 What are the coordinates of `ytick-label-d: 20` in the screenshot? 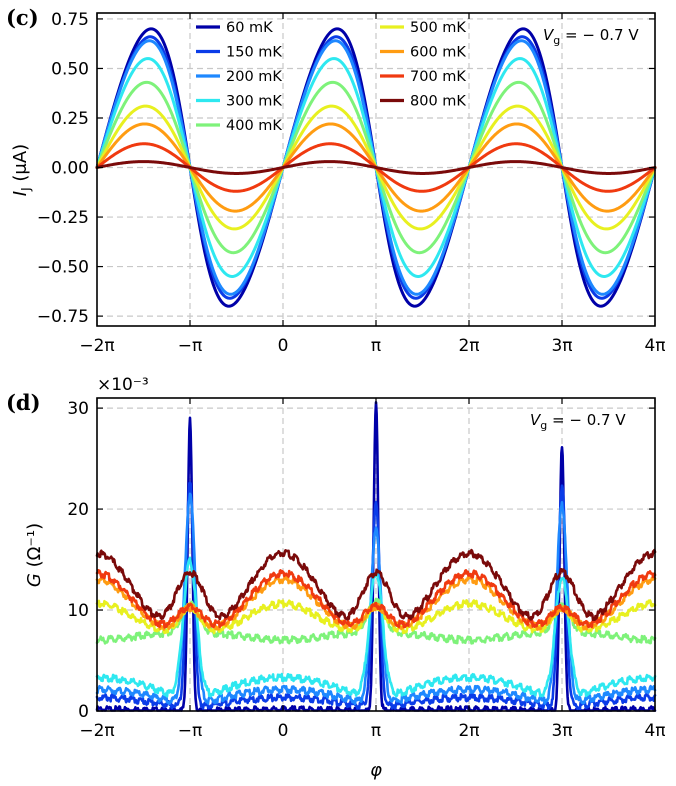 It's located at (78, 510).